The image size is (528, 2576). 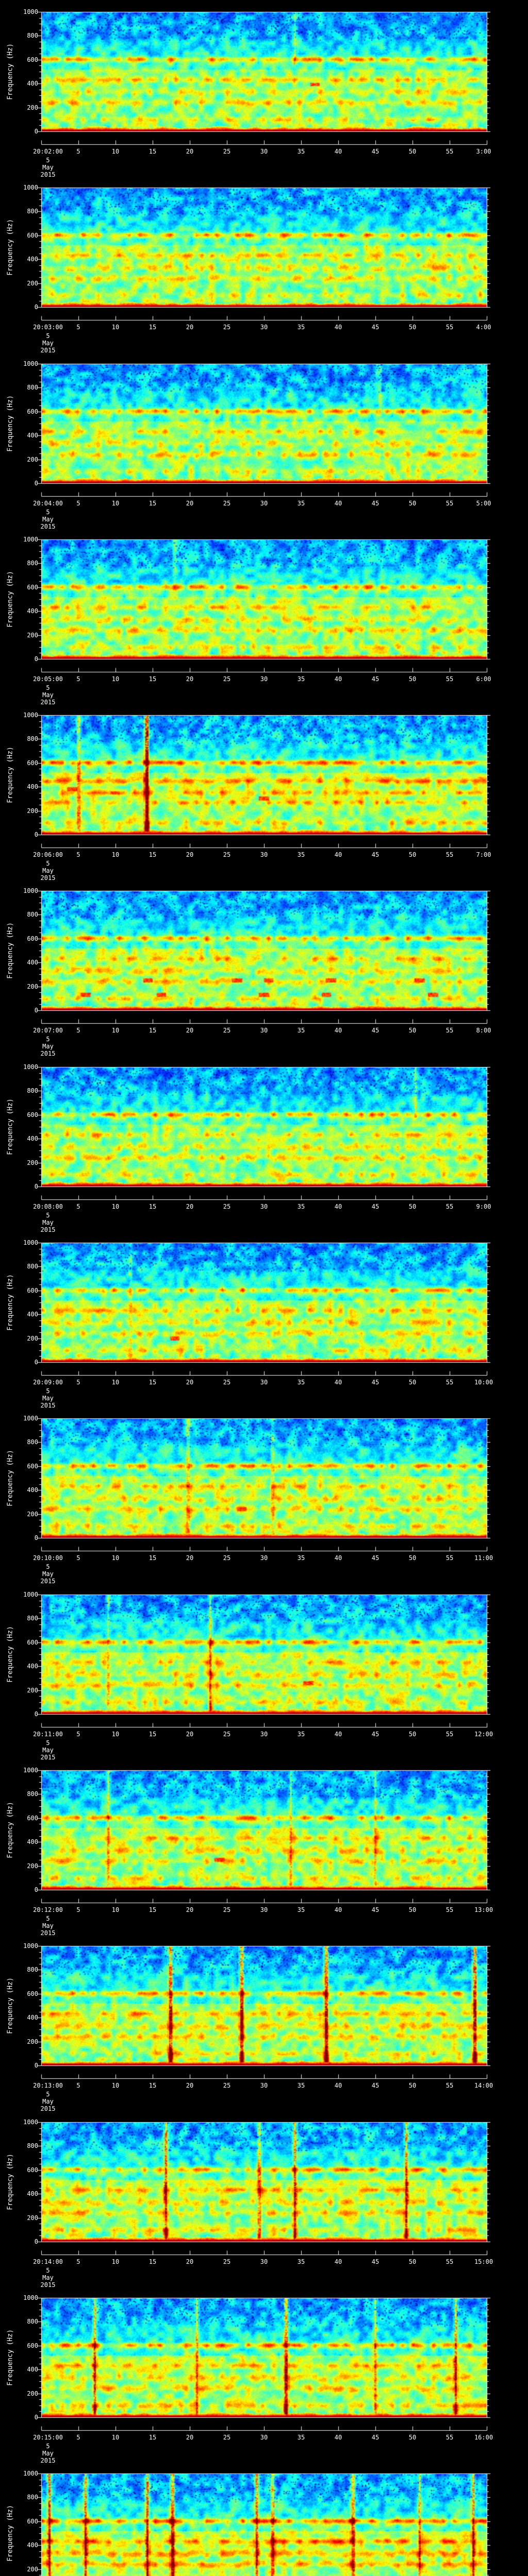 What do you see at coordinates (32, 1690) in the screenshot?
I see `y-tick-label: 200` at bounding box center [32, 1690].